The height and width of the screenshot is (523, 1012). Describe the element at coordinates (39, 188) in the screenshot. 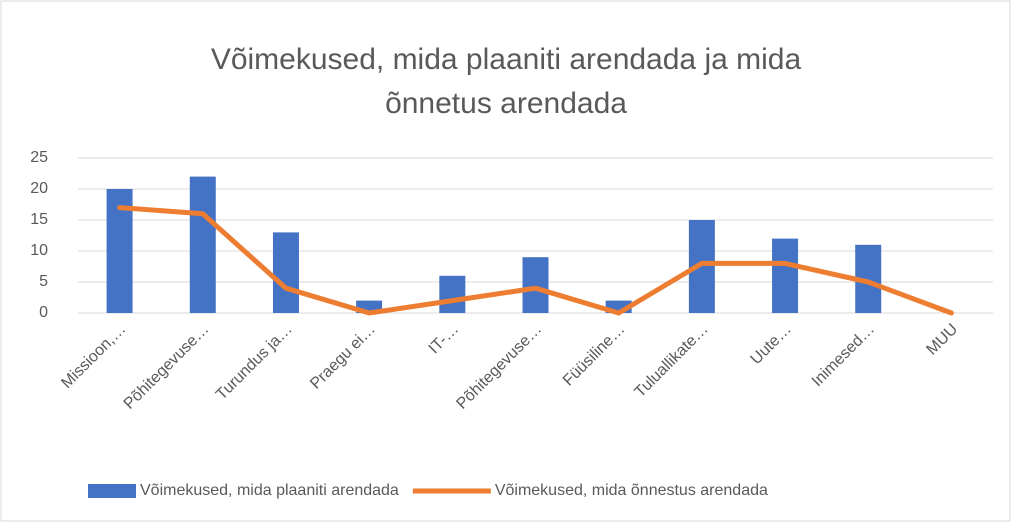

I see `y-tick-label: 20` at that location.